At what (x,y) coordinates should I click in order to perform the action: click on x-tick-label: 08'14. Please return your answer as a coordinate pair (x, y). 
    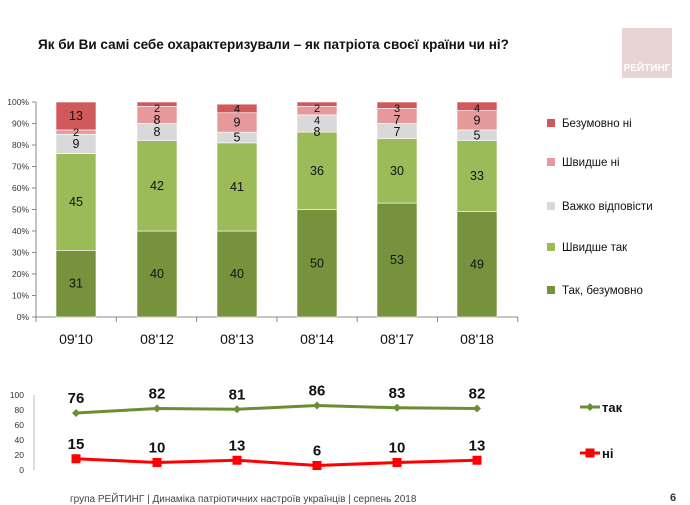
    Looking at the image, I should click on (317, 339).